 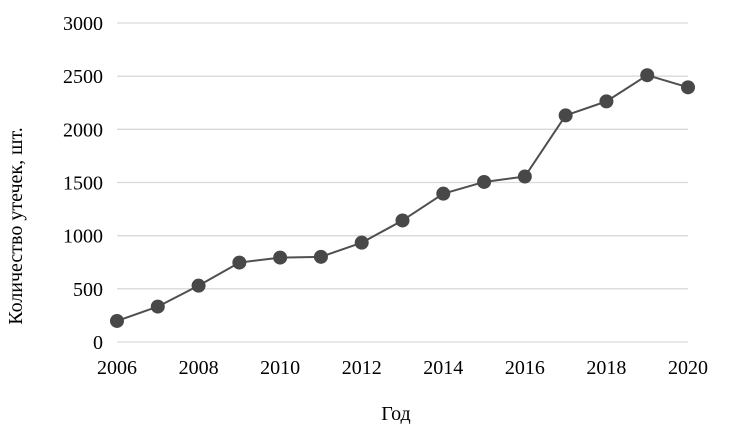 What do you see at coordinates (83, 77) in the screenshot?
I see `y-tick-label: 2500` at bounding box center [83, 77].